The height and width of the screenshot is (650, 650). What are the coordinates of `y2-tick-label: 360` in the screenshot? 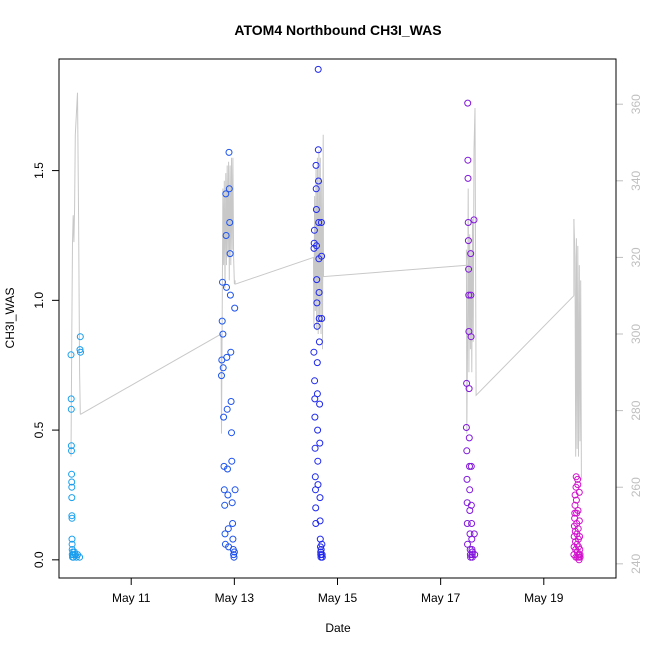 It's located at (636, 104).